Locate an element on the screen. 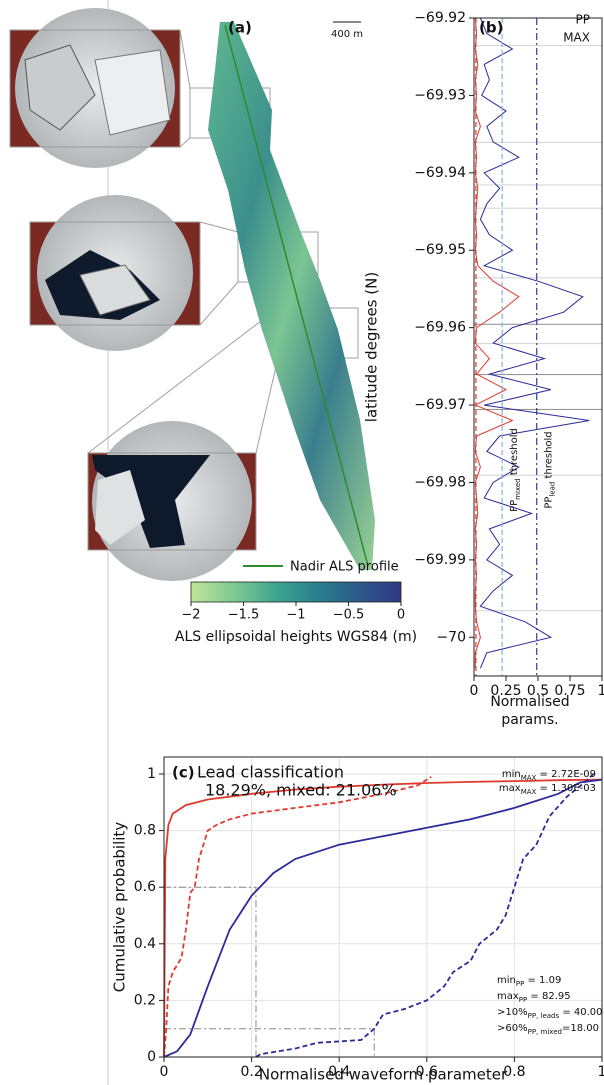 The width and height of the screenshot is (604, 1085). y-tick-label: −69.92 is located at coordinates (440, 18).